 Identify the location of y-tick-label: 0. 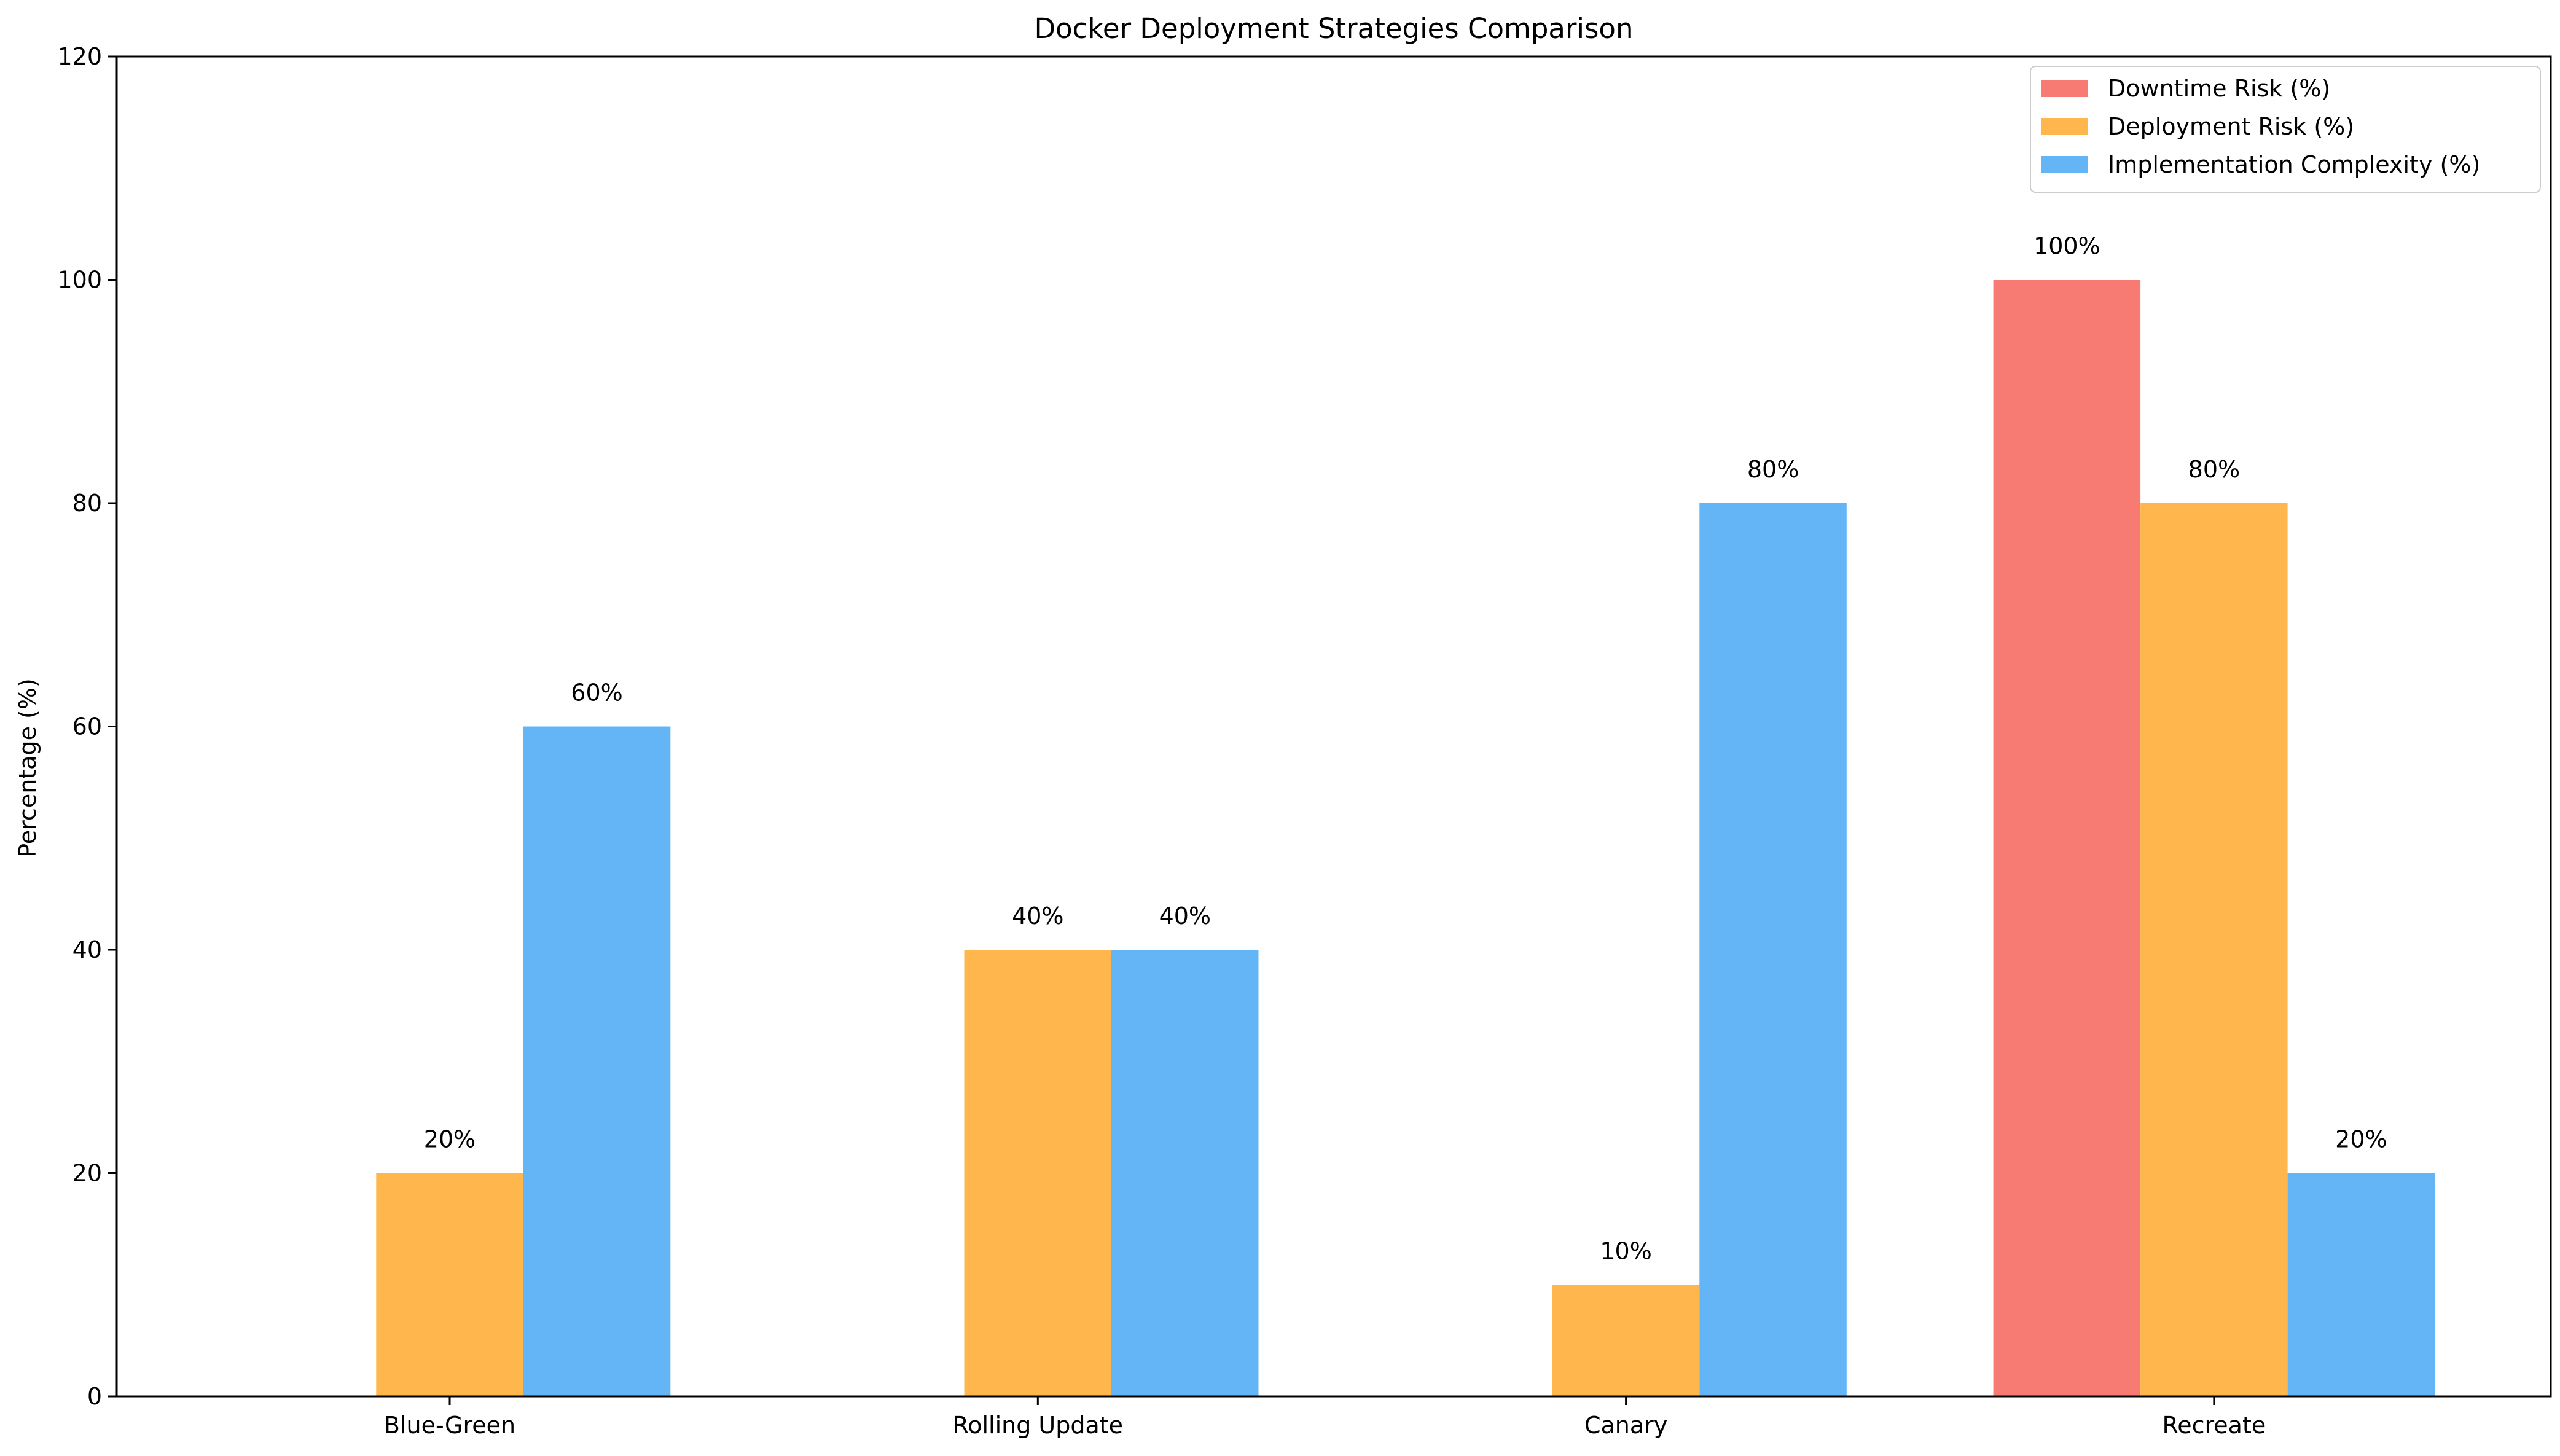
(94, 1396).